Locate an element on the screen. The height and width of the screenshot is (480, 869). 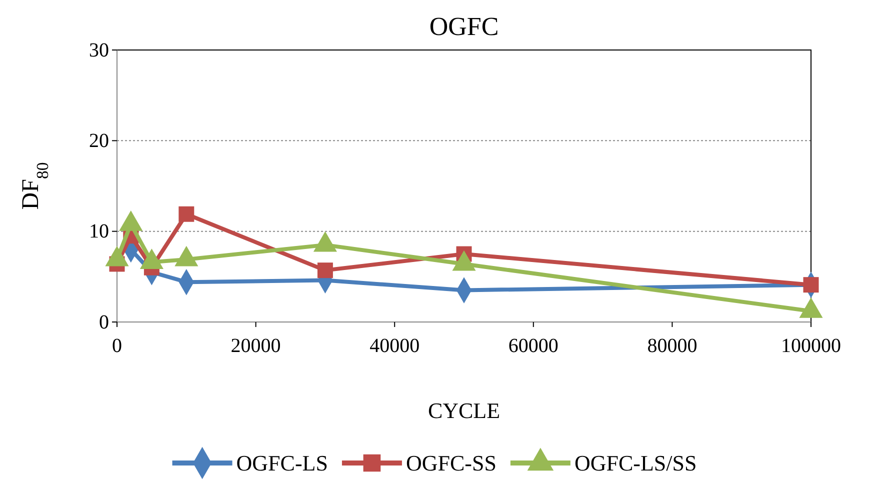
x-tick-label: 40000 is located at coordinates (395, 346).